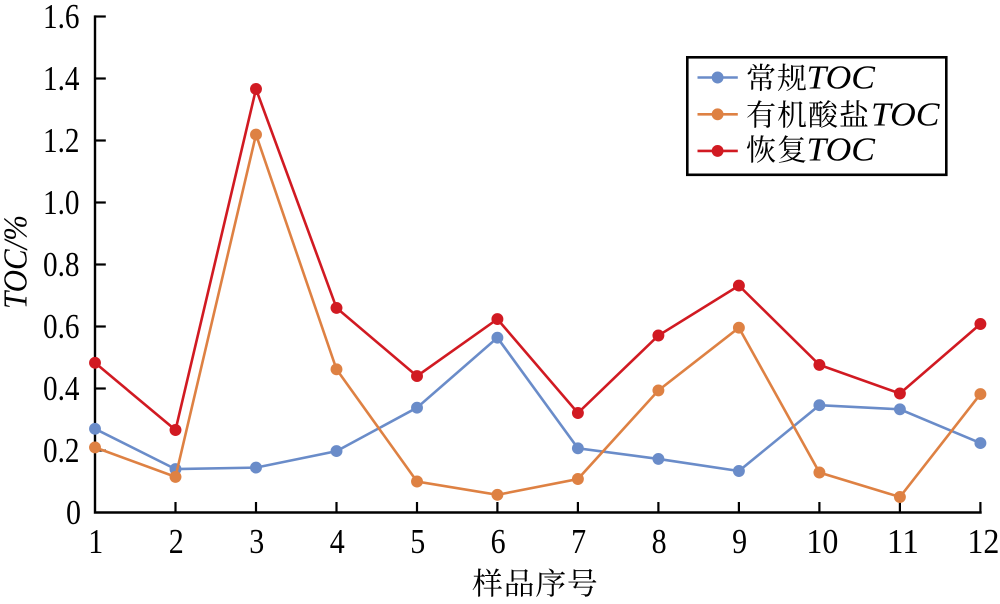 This screenshot has height=604, width=1000. What do you see at coordinates (61, 18) in the screenshot?
I see `svg-text: 1.6` at bounding box center [61, 18].